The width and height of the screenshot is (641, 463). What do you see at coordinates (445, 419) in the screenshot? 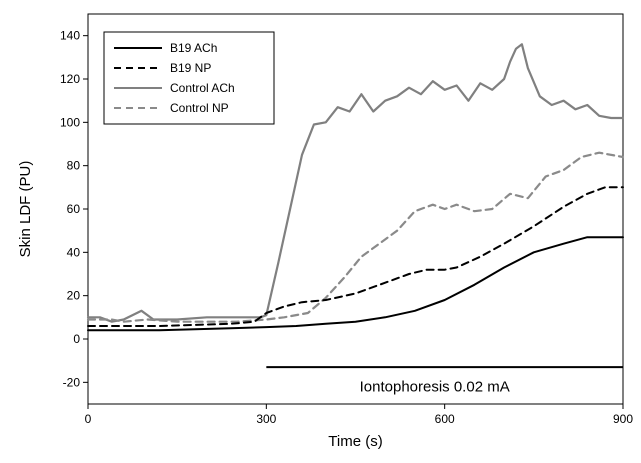
I see `x-tick-label: 600` at bounding box center [445, 419].